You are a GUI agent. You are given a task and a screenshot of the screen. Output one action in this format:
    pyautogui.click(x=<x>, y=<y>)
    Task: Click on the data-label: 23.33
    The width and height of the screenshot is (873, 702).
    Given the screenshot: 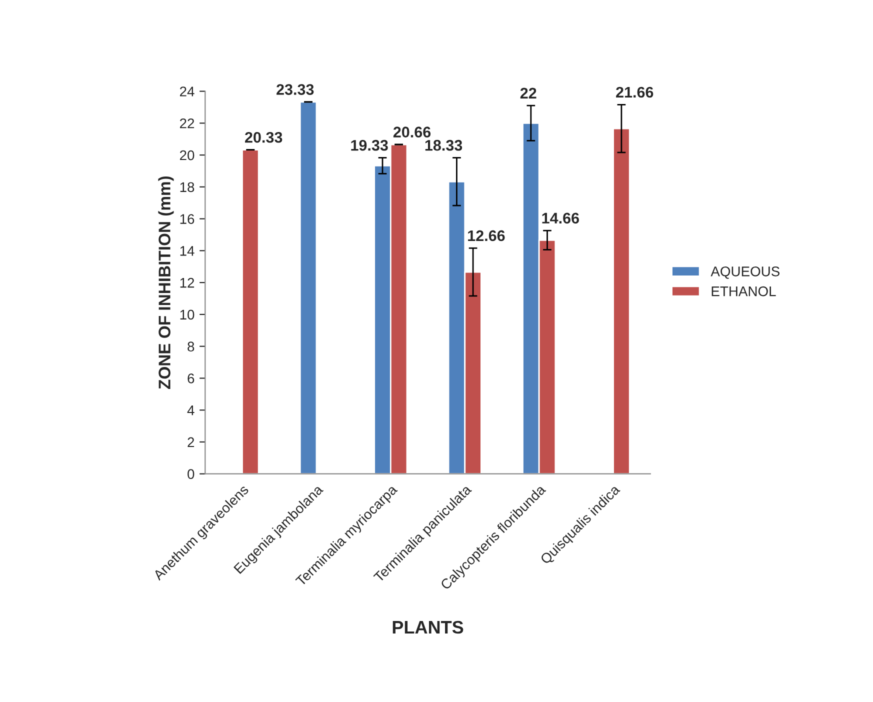 What is the action you would take?
    pyautogui.click(x=295, y=89)
    